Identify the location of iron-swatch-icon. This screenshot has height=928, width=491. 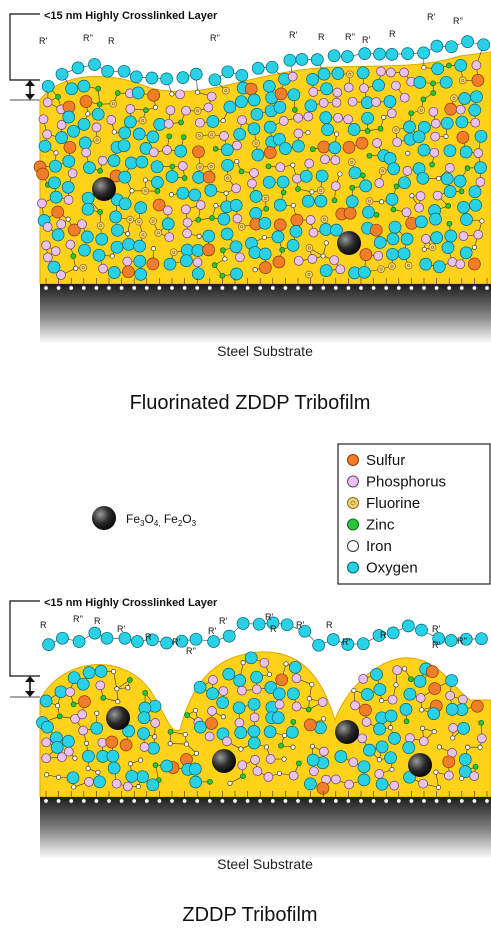
(353, 546).